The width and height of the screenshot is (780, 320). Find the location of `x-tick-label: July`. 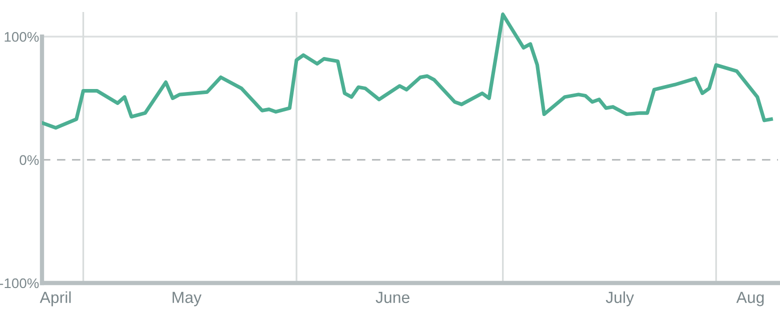

x-tick-label: July is located at coordinates (620, 298).